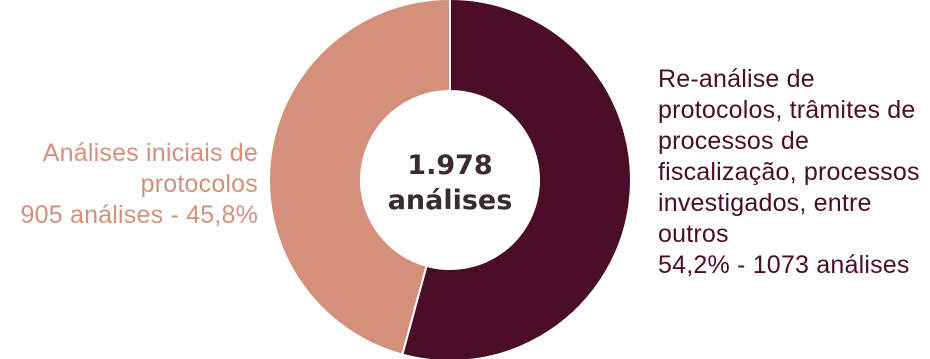 The image size is (930, 359). What do you see at coordinates (139, 215) in the screenshot?
I see `slice-detail: 905 análises - 45,8%` at bounding box center [139, 215].